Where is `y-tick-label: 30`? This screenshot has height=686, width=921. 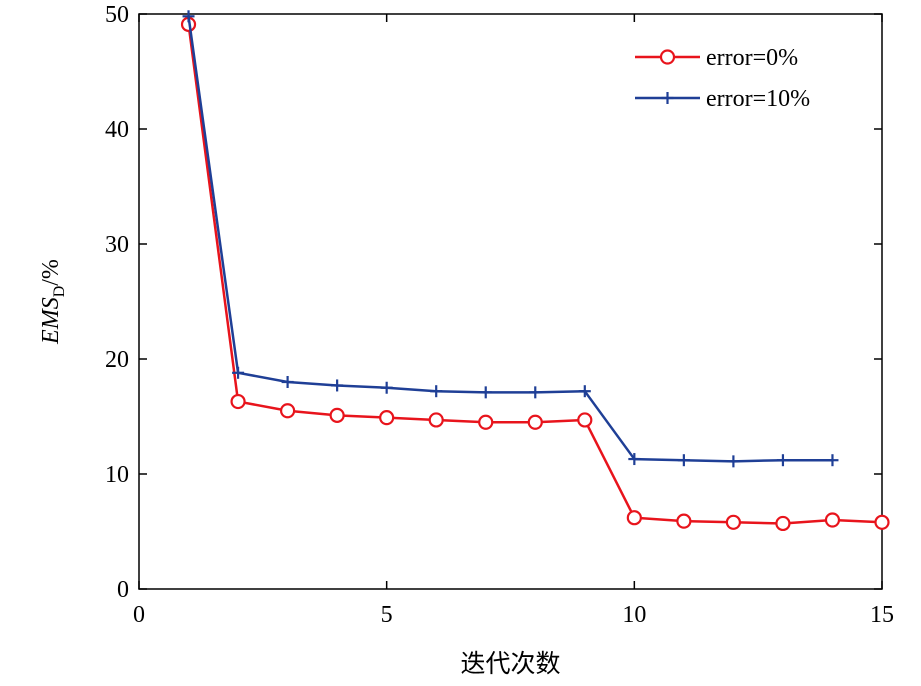
y-tick-label: 30 is located at coordinates (117, 245).